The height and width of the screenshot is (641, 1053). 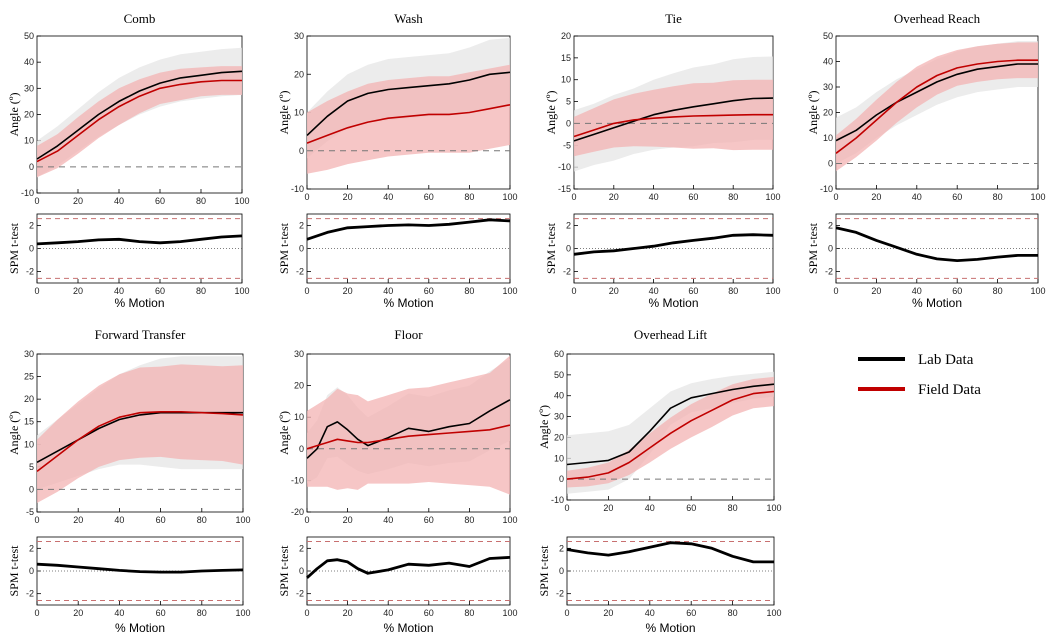 What do you see at coordinates (567, 145) in the screenshot?
I see `angle-axis-ytick-label: -5` at bounding box center [567, 145].